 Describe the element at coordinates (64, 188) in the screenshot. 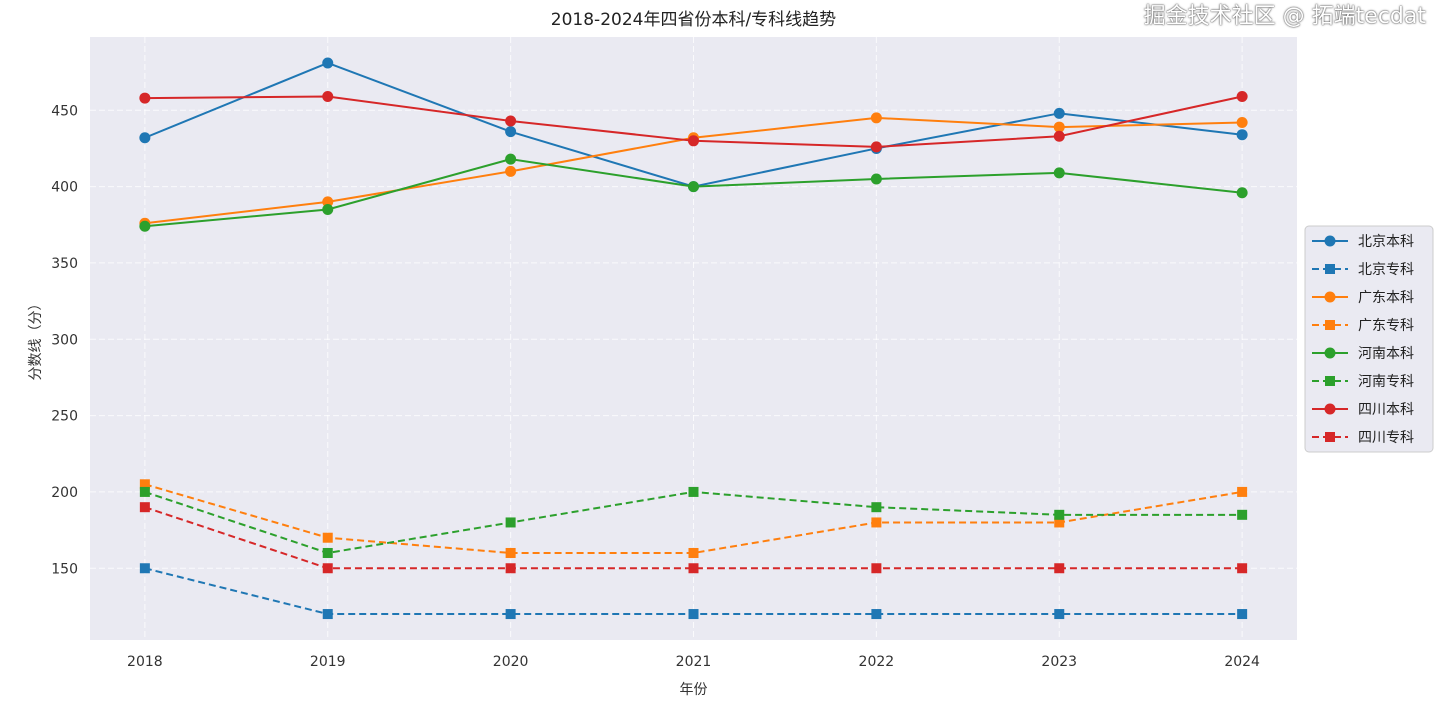

I see `y-tick-label: 400` at that location.